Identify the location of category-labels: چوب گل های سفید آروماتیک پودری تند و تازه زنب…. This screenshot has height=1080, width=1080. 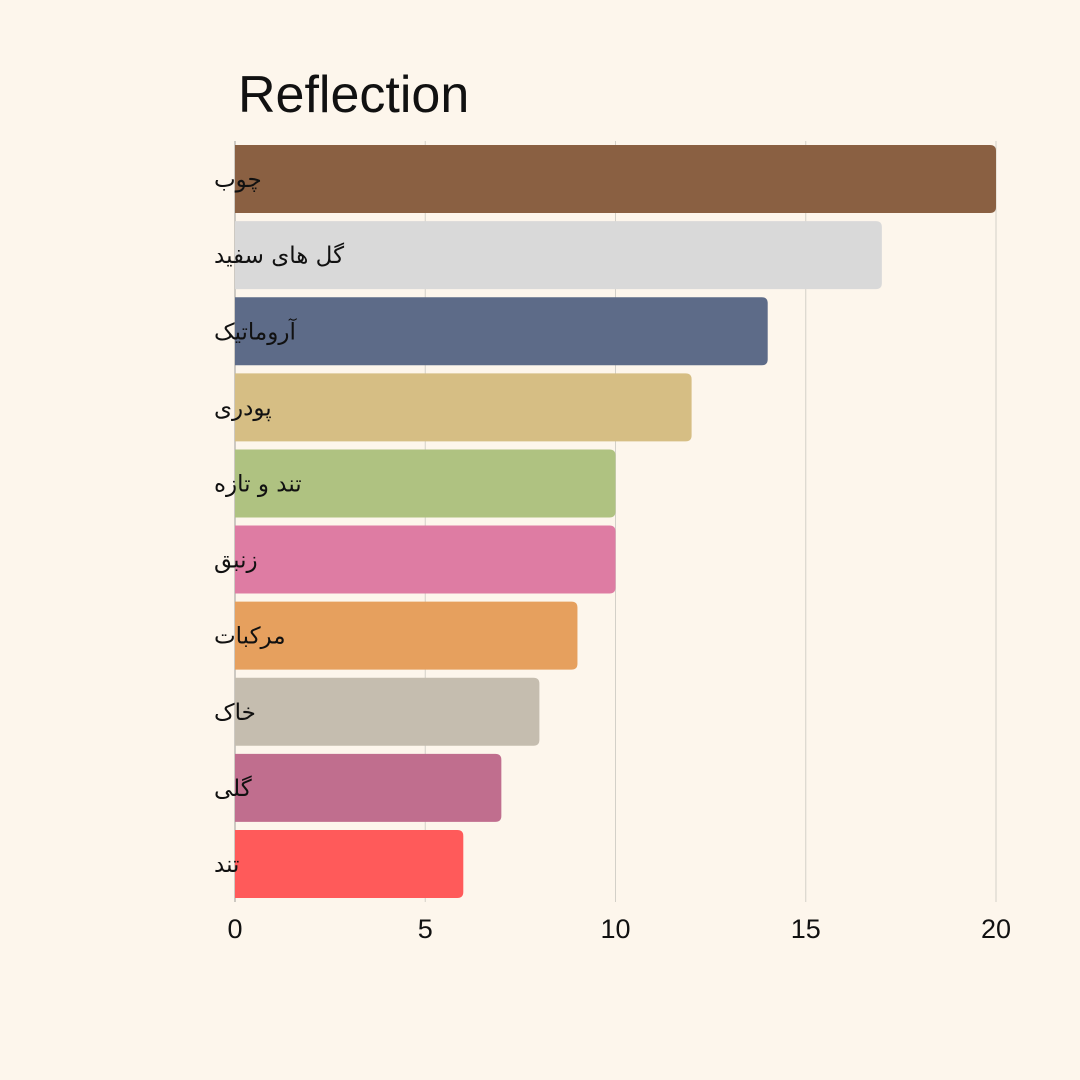
(279, 522).